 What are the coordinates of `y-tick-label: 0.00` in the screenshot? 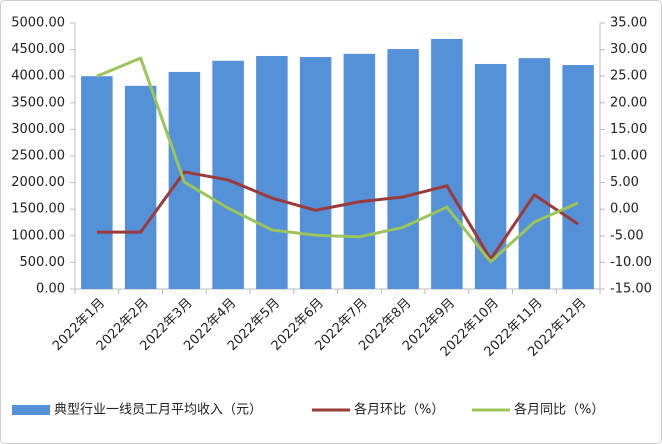 It's located at (50, 289).